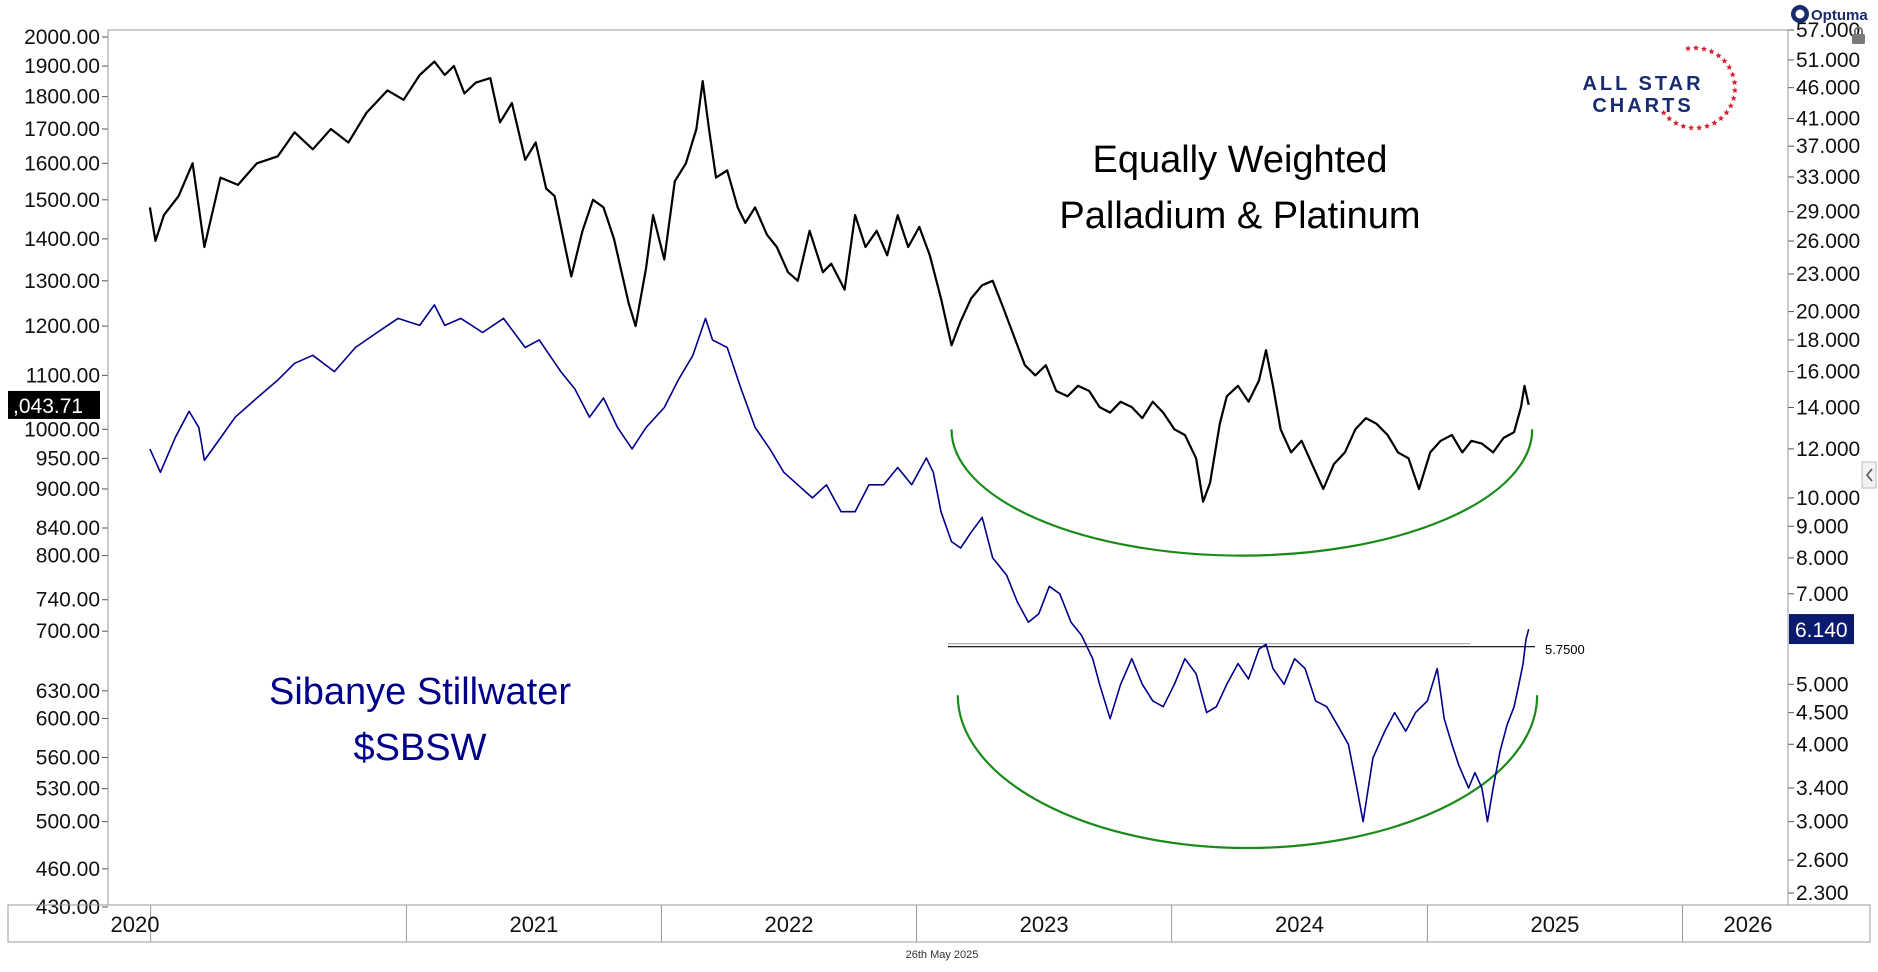 The width and height of the screenshot is (1878, 972). What do you see at coordinates (48, 406) in the screenshot?
I see `left-last-value: ,043.71` at bounding box center [48, 406].